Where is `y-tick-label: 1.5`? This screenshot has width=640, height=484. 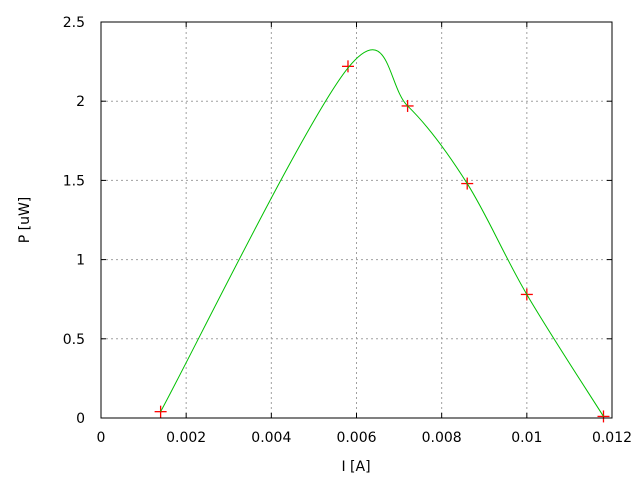 y-tick-label: 1.5 is located at coordinates (74, 181).